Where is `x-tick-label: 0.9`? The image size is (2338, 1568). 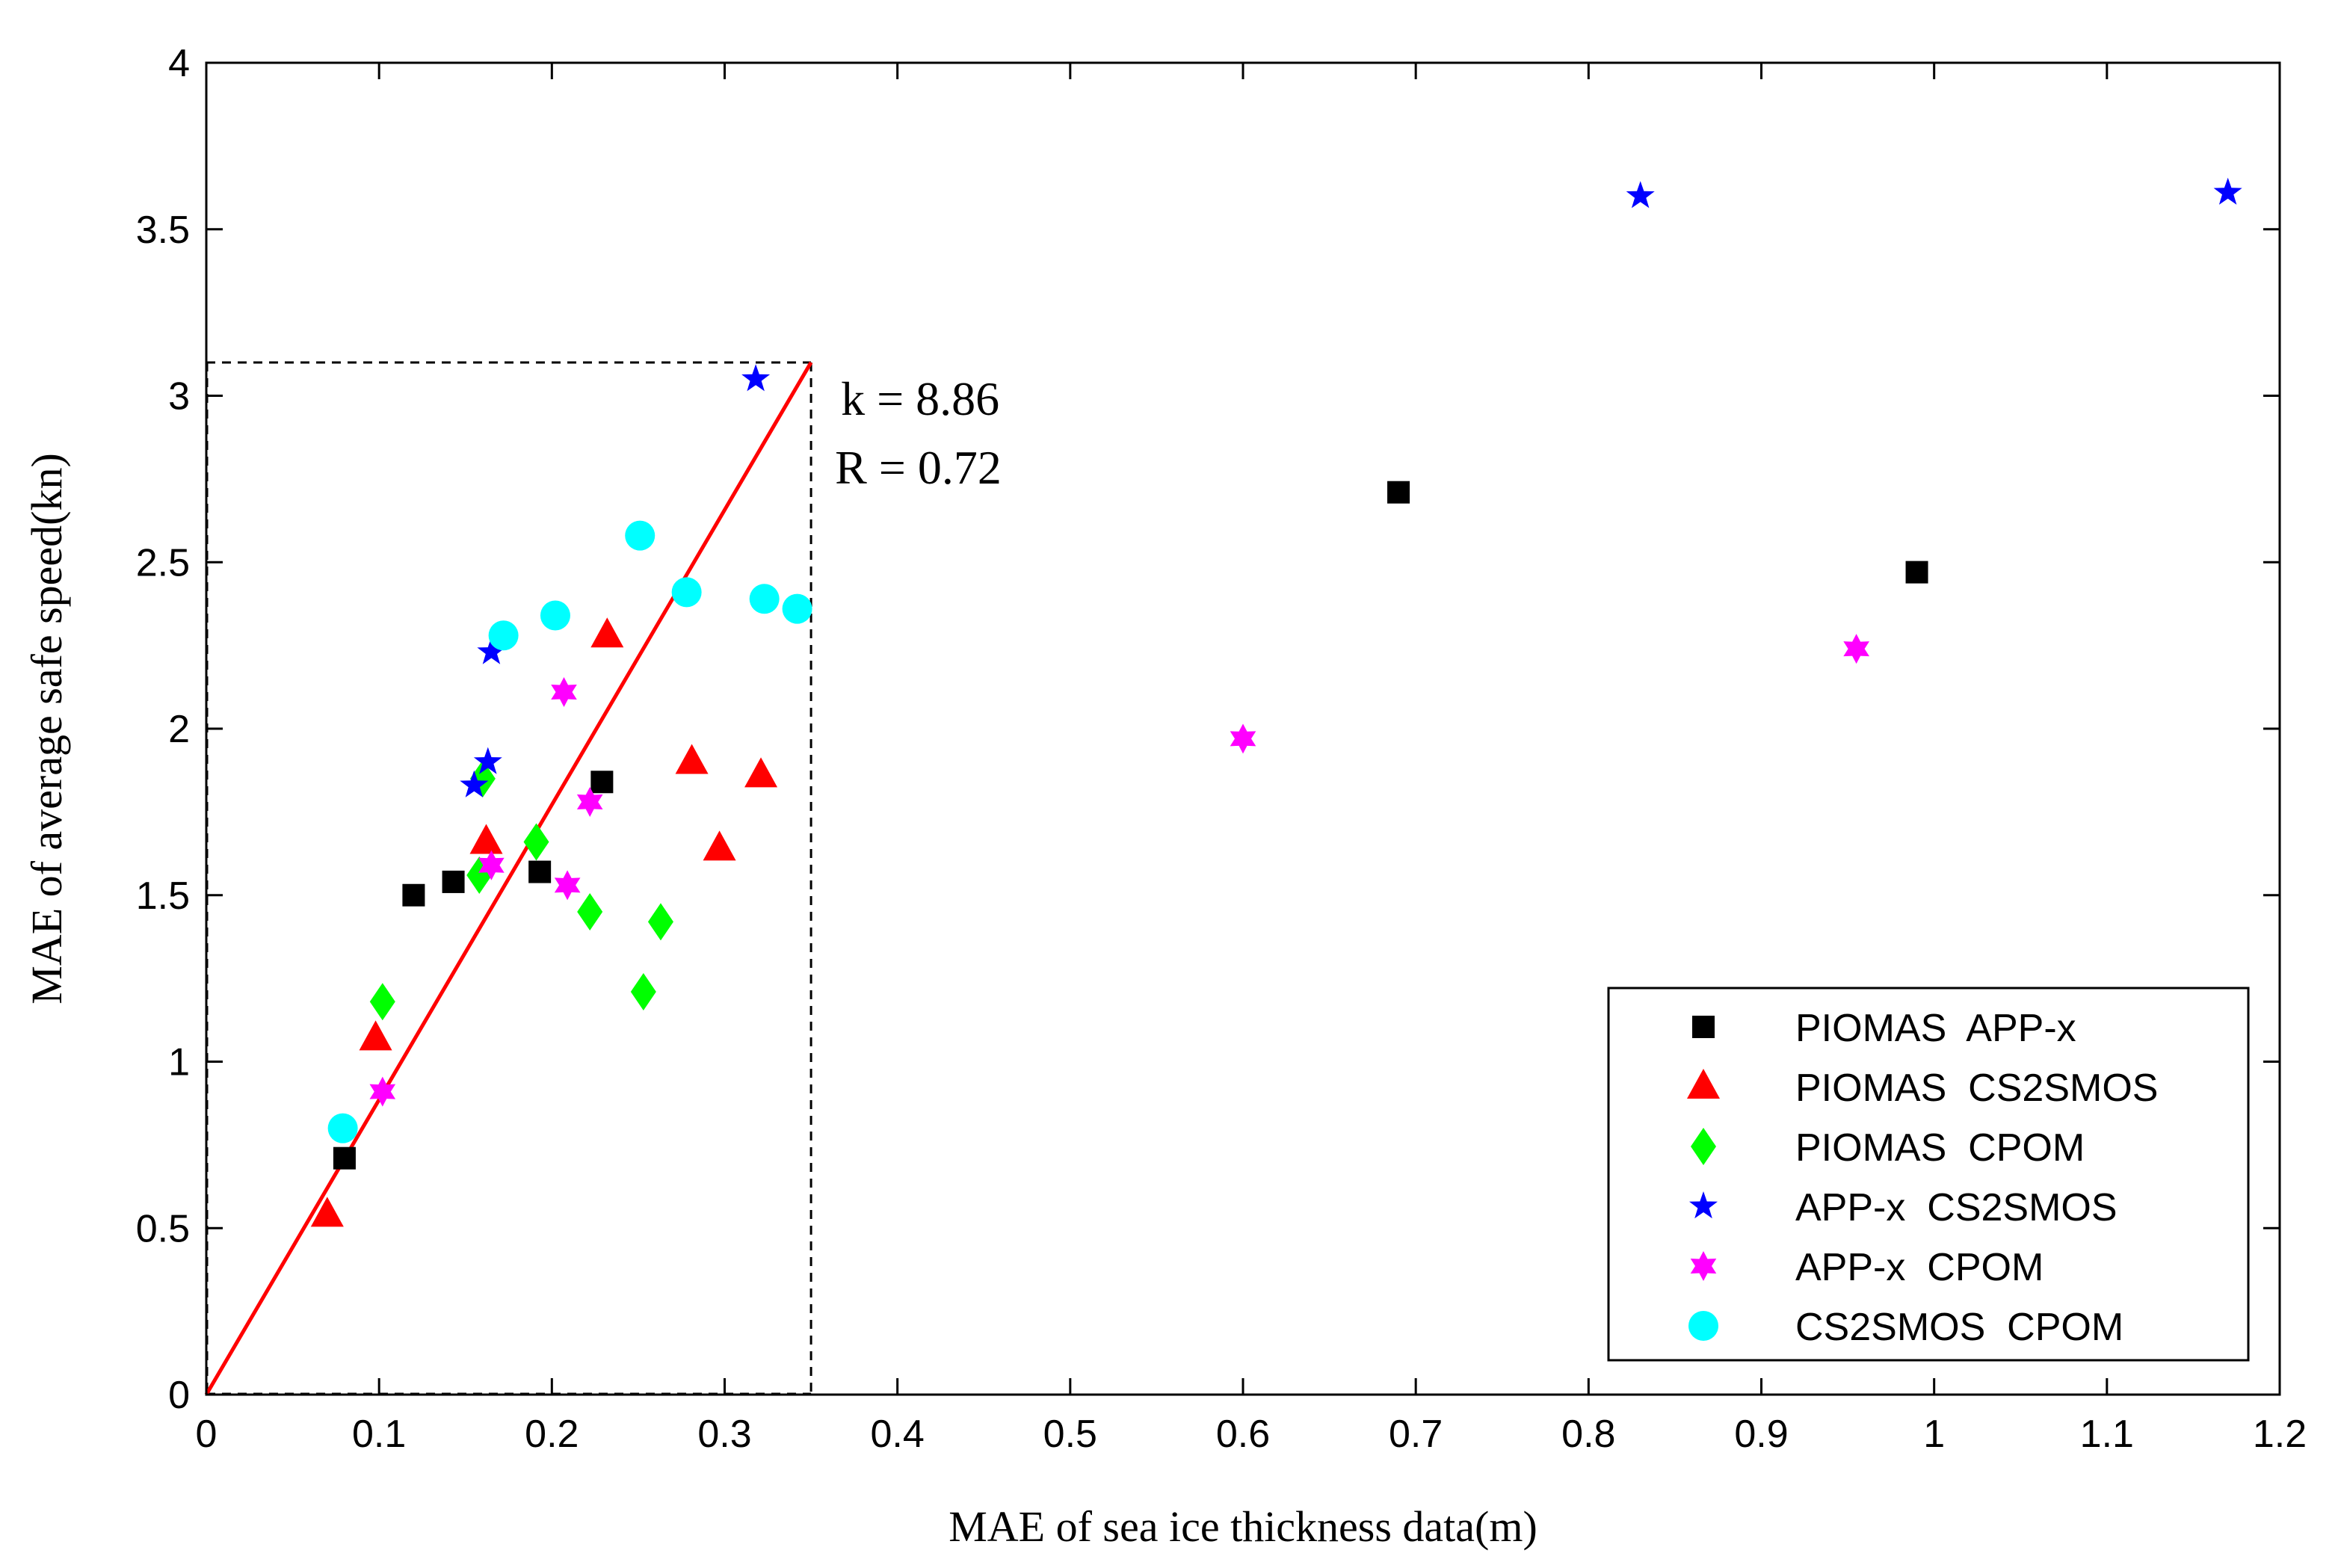 x-tick-label: 0.9 is located at coordinates (1761, 1434).